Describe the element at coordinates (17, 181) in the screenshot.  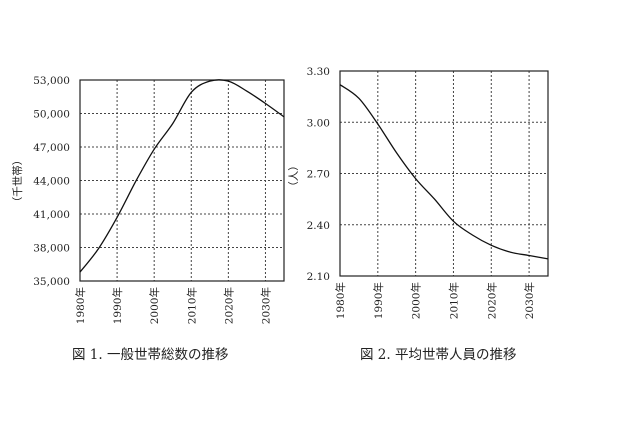
I see `y-axis-label: （千世帯）` at that location.